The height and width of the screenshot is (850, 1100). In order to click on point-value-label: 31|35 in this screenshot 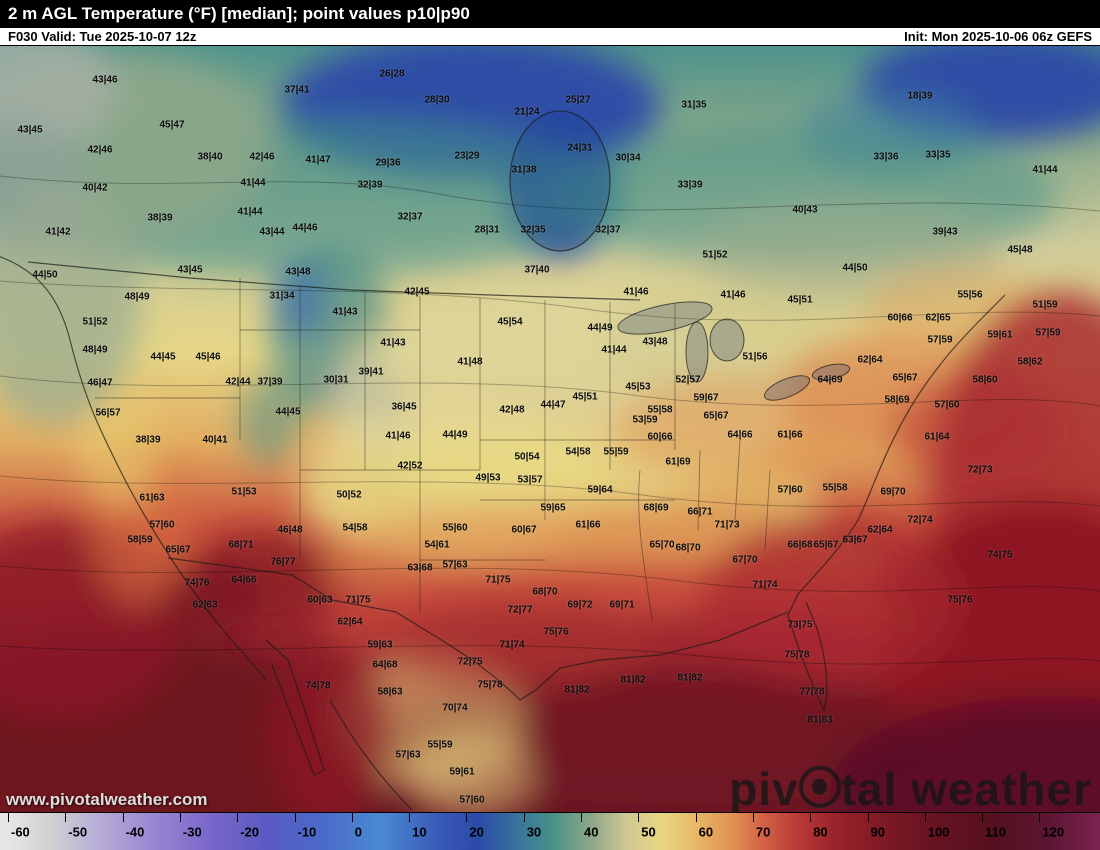, I will do `click(694, 105)`.